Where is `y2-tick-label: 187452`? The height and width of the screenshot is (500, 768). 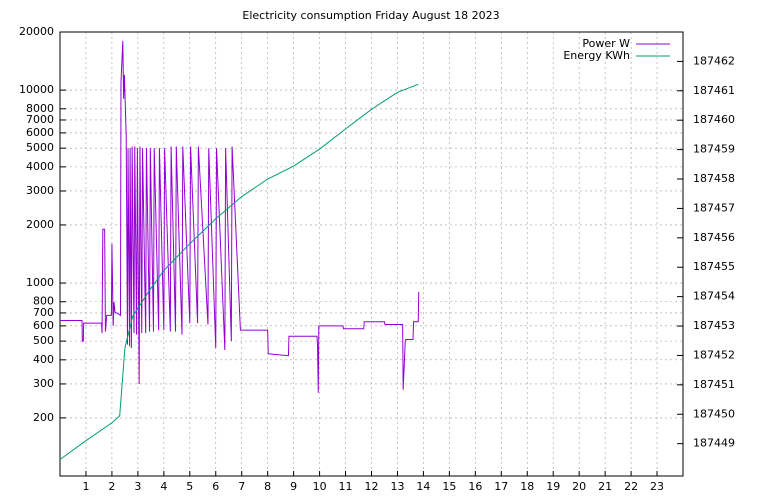 y2-tick-label: 187452 is located at coordinates (714, 354).